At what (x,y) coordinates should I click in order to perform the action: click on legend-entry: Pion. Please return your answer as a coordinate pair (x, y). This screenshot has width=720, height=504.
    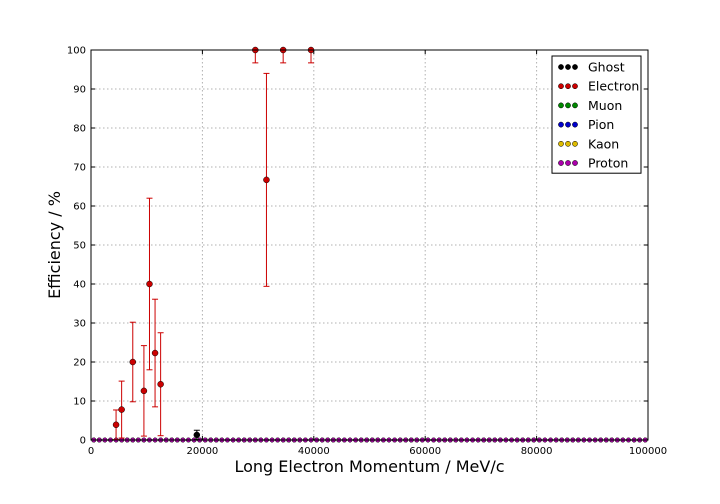
    Looking at the image, I should click on (586, 124).